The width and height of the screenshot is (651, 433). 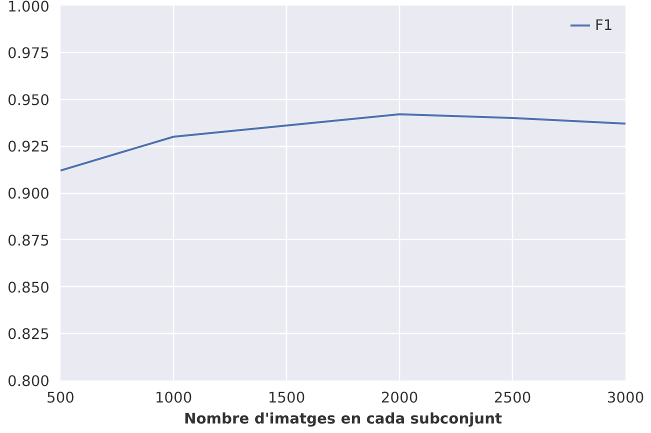 What do you see at coordinates (399, 398) in the screenshot?
I see `x-tick-label: 2000` at bounding box center [399, 398].